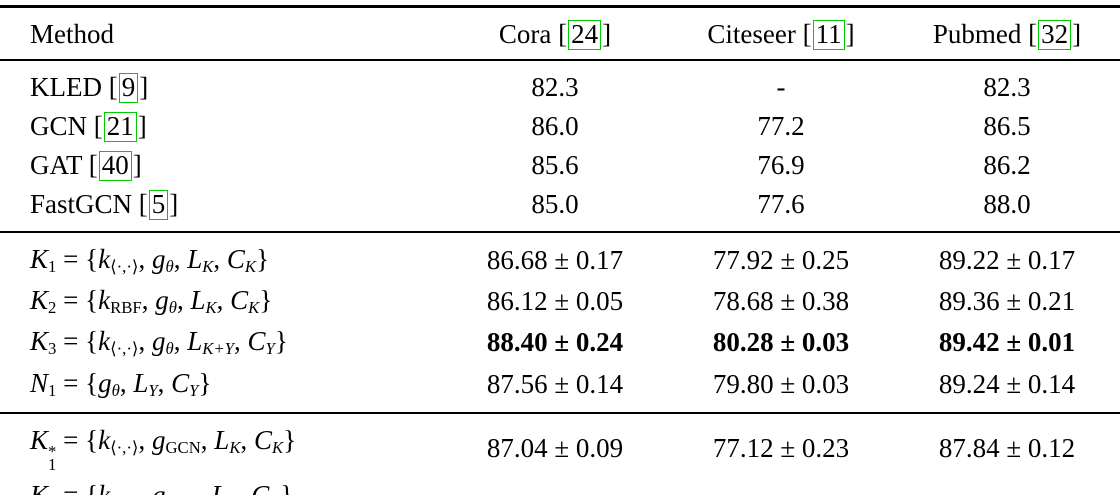 The image size is (1120, 495). Describe the element at coordinates (555, 260) in the screenshot. I see `value-cell: 86.68 ± 0.17` at that location.